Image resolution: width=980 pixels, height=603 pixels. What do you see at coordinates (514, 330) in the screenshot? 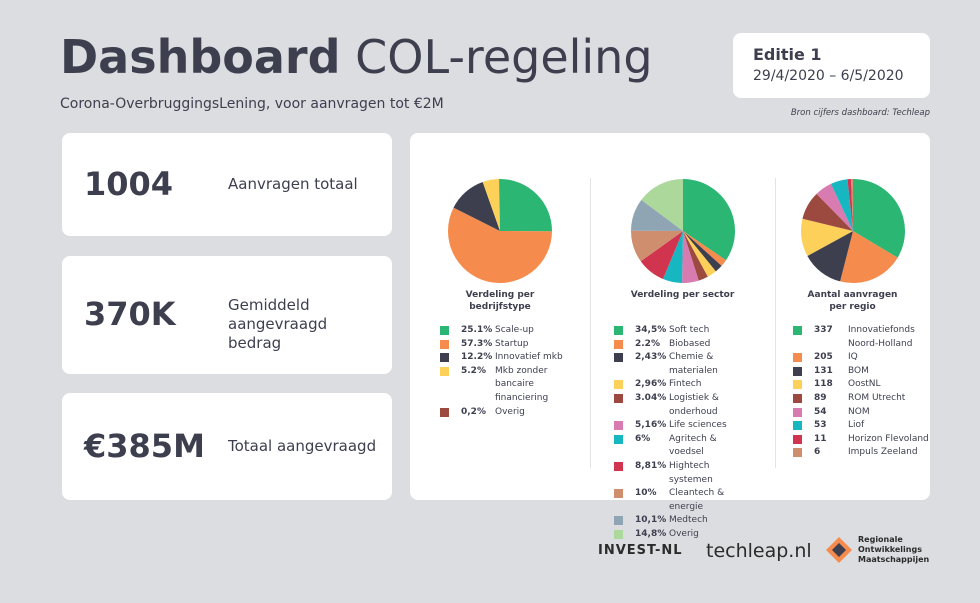
I see `legend-label: Scale-up` at bounding box center [514, 330].